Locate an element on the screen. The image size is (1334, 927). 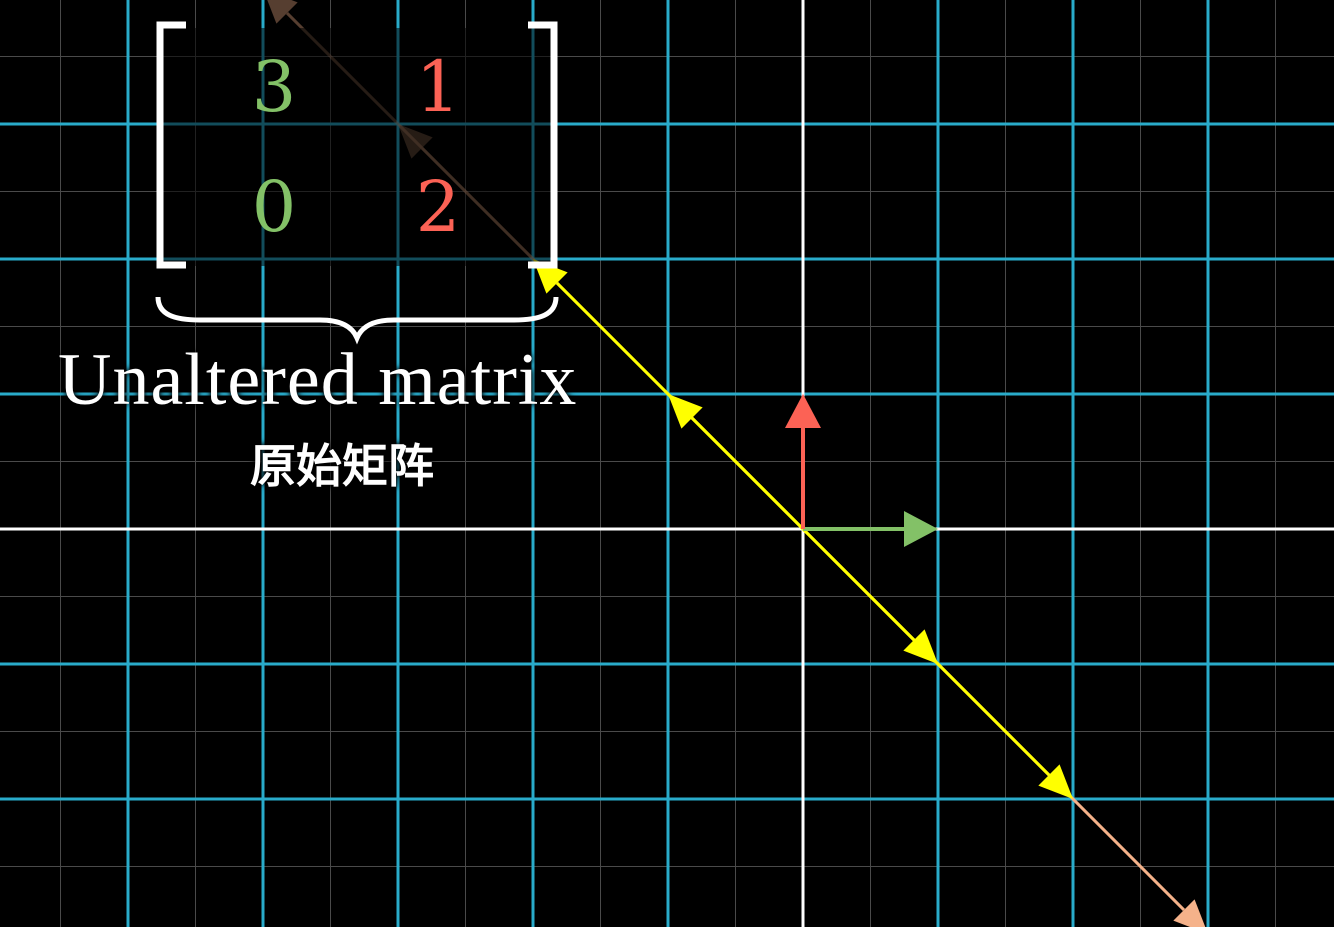
matrix-label-chinese: 原始矩阵 is located at coordinates (342, 466).